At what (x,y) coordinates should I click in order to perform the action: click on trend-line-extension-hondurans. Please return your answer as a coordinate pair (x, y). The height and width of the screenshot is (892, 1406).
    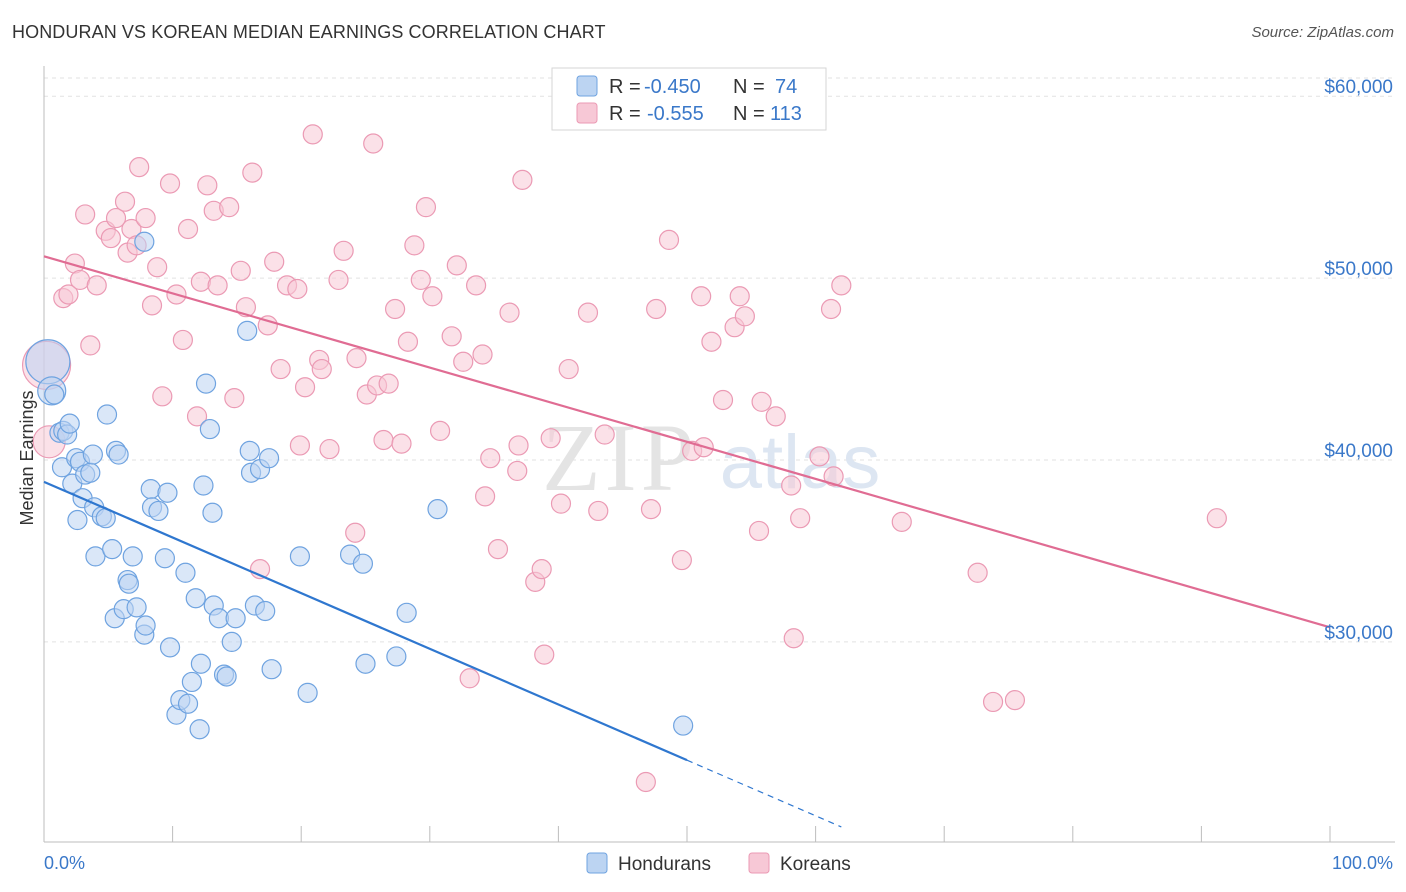
    Looking at the image, I should click on (764, 793).